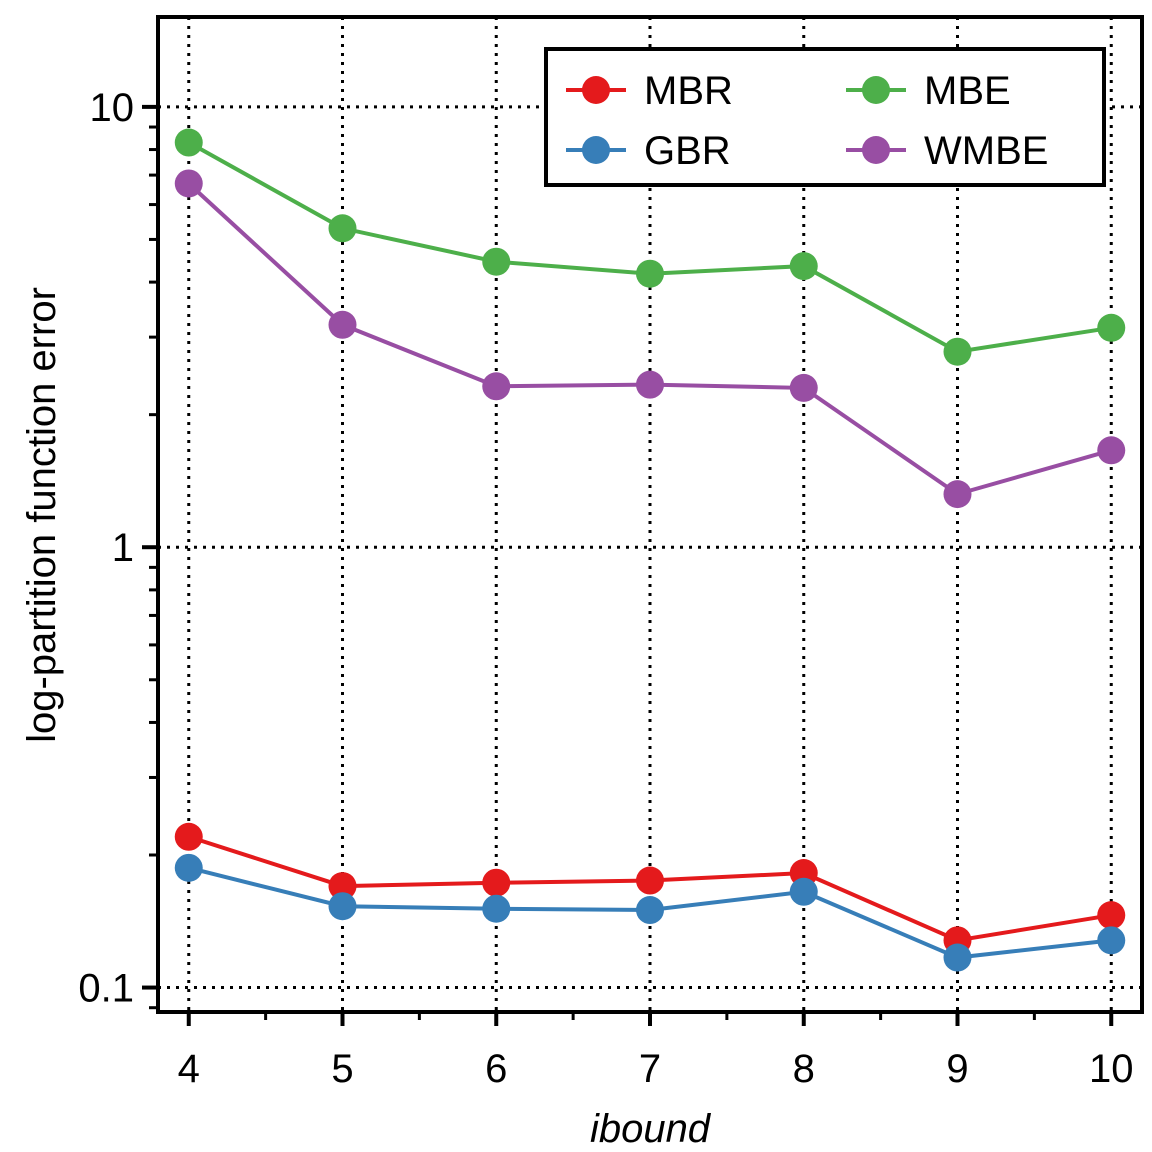 This screenshot has width=1152, height=1152. What do you see at coordinates (957, 1069) in the screenshot?
I see `x-tick-label: 9` at bounding box center [957, 1069].